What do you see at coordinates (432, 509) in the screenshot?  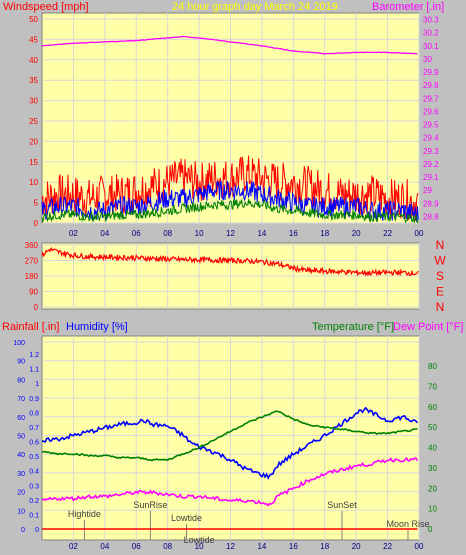 I see `temperature-tick: 10` at bounding box center [432, 509].